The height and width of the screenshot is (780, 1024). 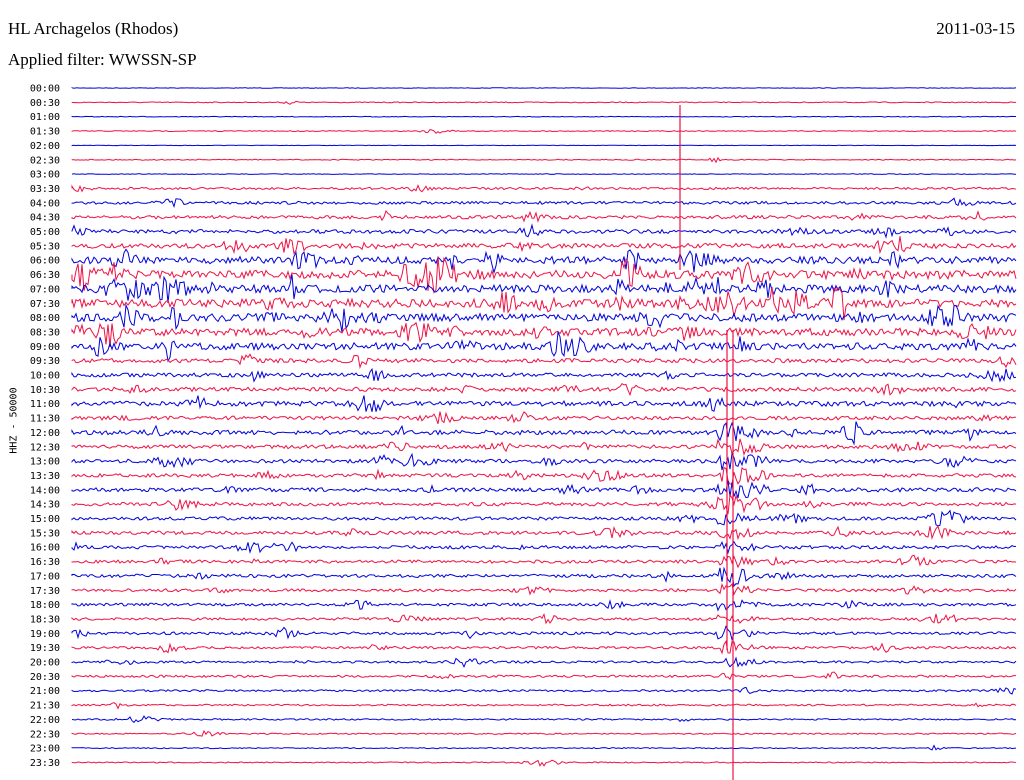 I want to click on row-time-label: 19:30, so click(x=45, y=648).